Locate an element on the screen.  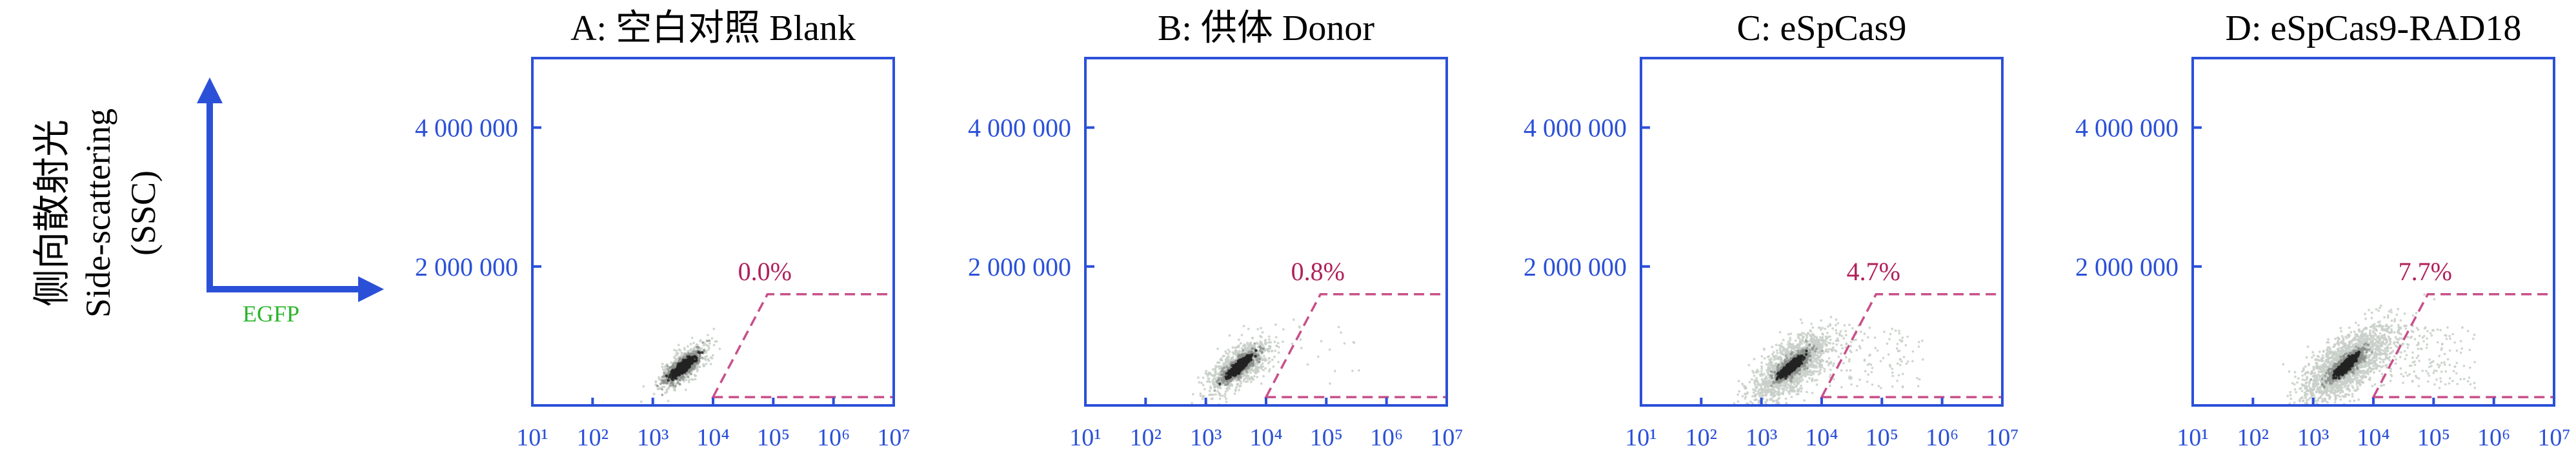
plot-frame is located at coordinates (1266, 232).